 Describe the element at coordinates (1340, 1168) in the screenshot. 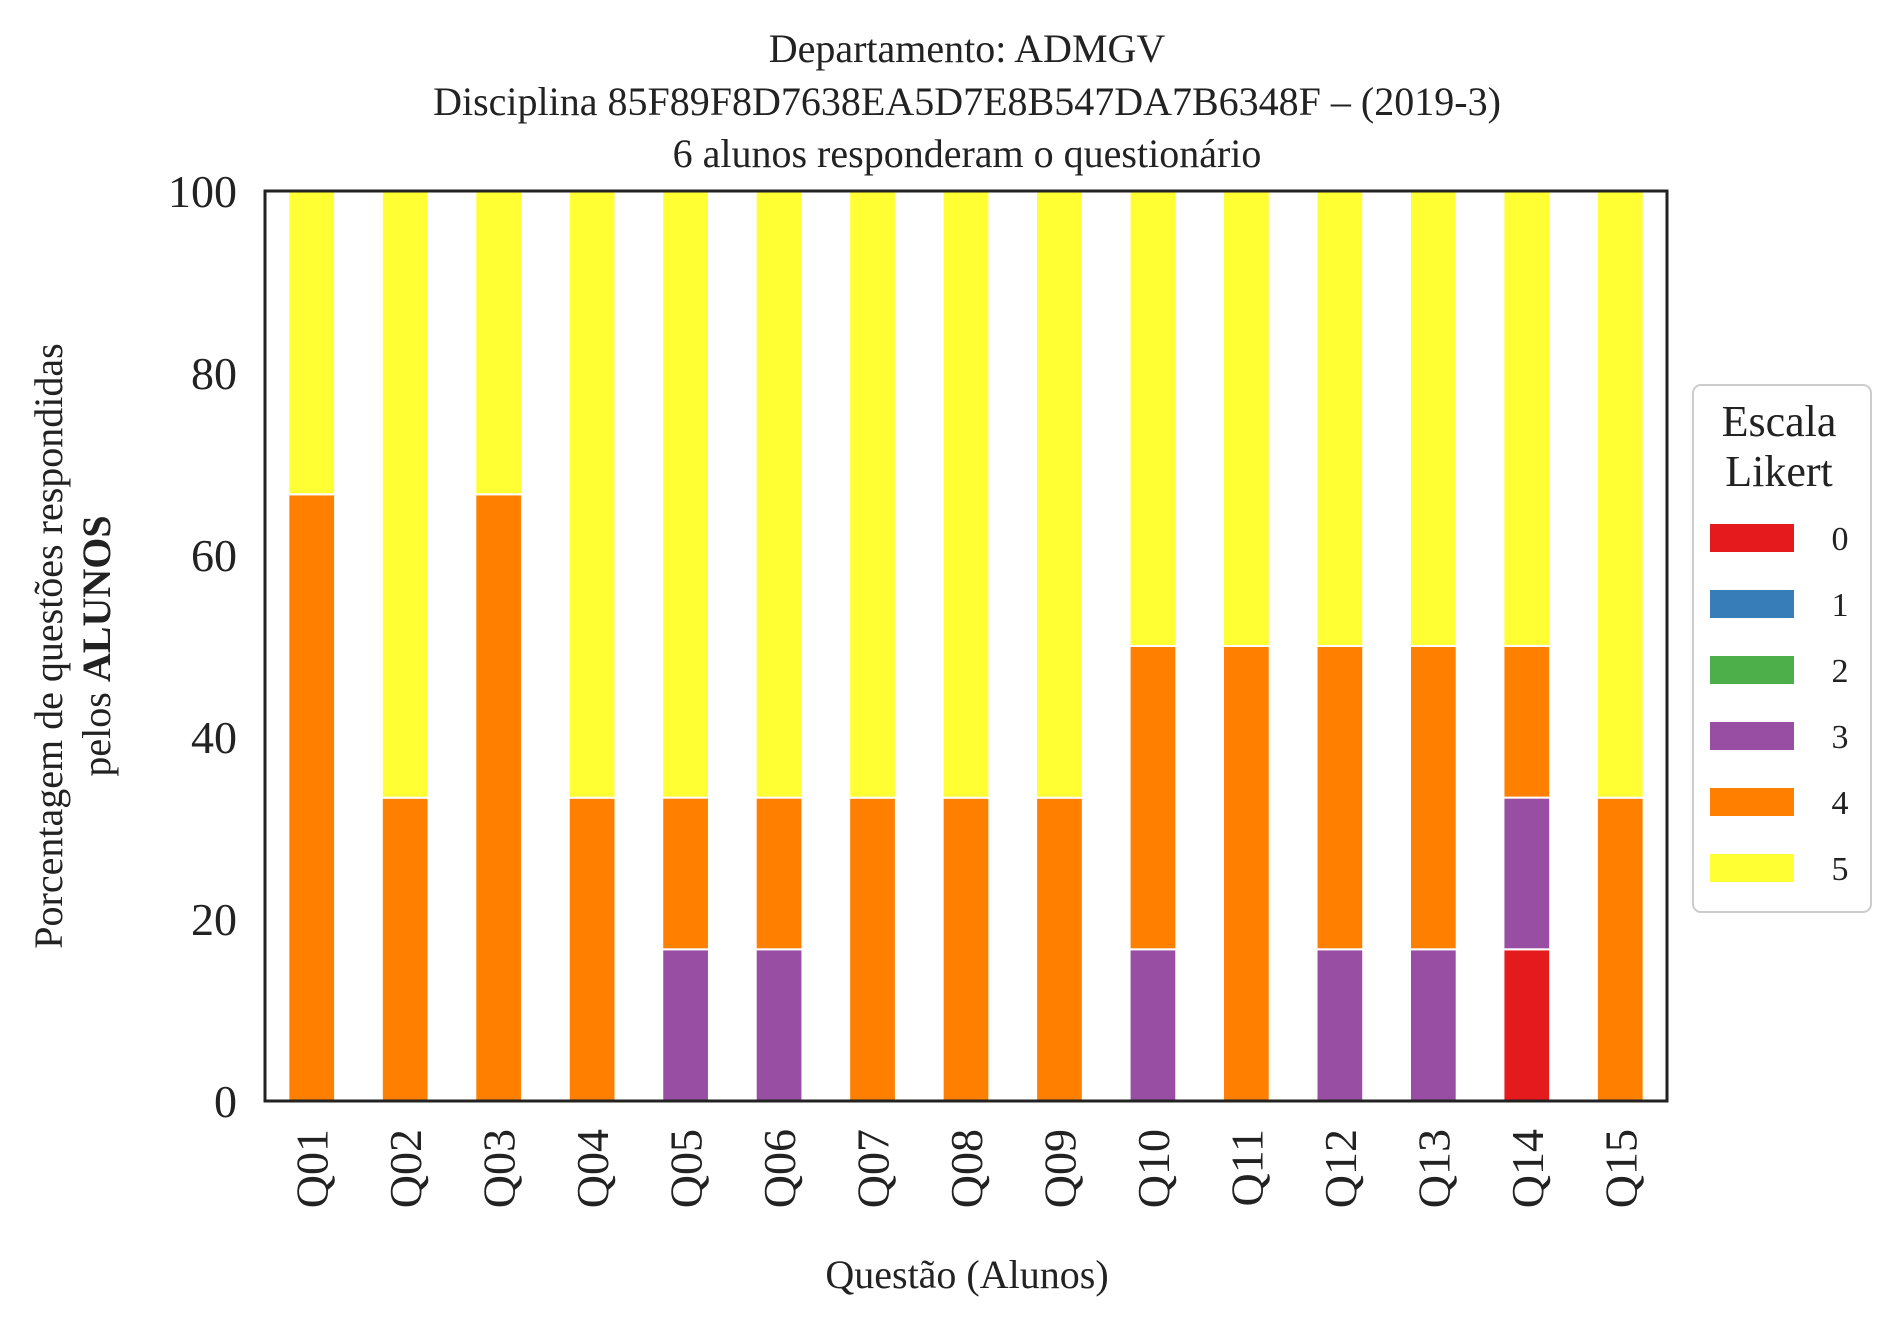

I see `x-tick-label-q12: Q12` at that location.